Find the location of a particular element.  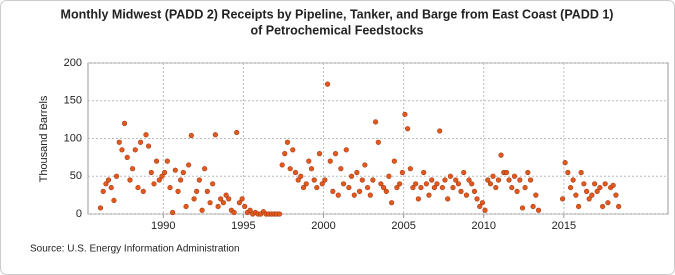

y-tick-label: 150 is located at coordinates (73, 101).